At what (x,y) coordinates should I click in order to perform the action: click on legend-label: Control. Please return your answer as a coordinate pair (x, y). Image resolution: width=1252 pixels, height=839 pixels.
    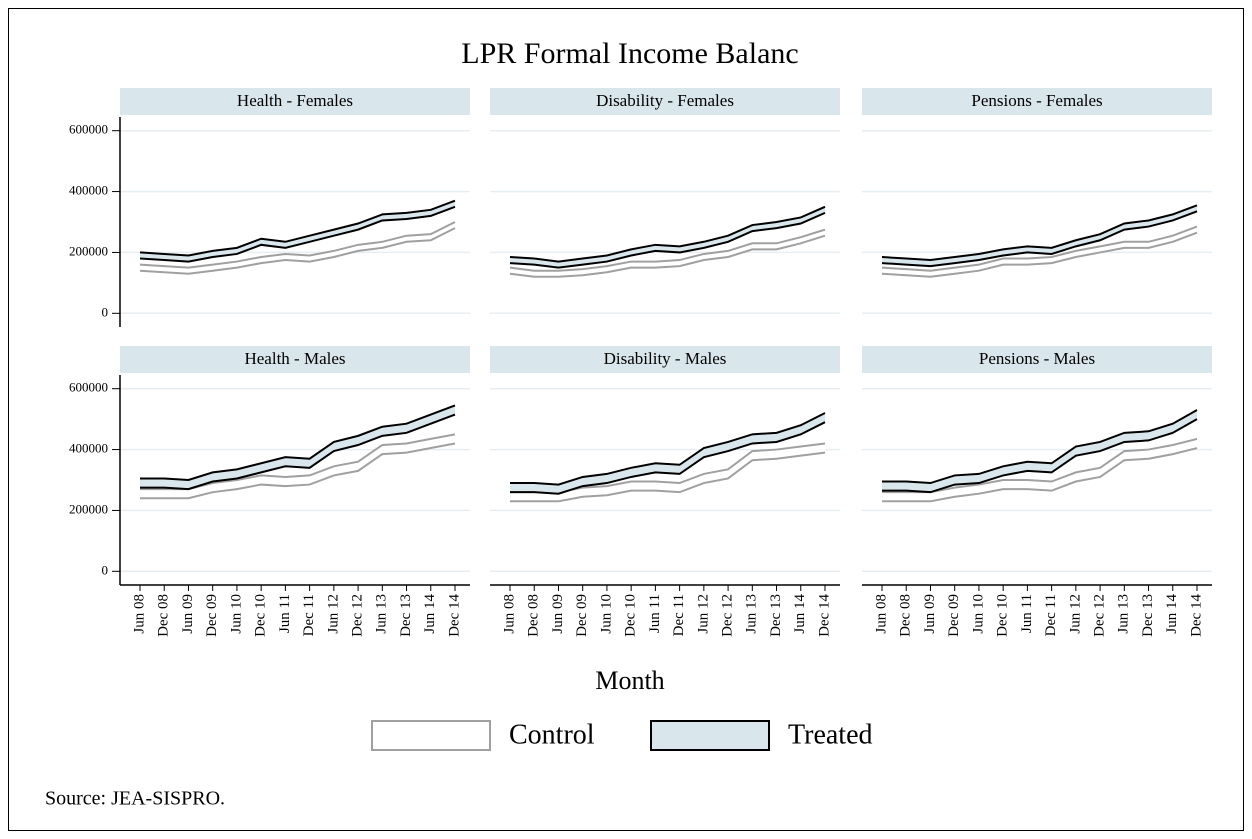
    Looking at the image, I should click on (552, 734).